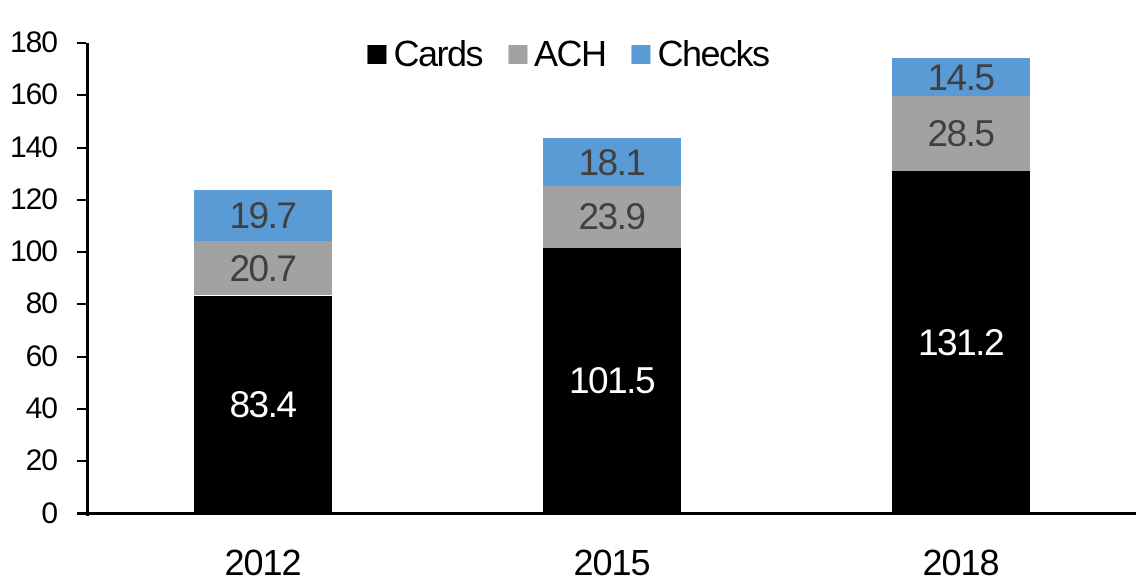  I want to click on bar-segment-2018-ach: 28.5, so click(960, 133).